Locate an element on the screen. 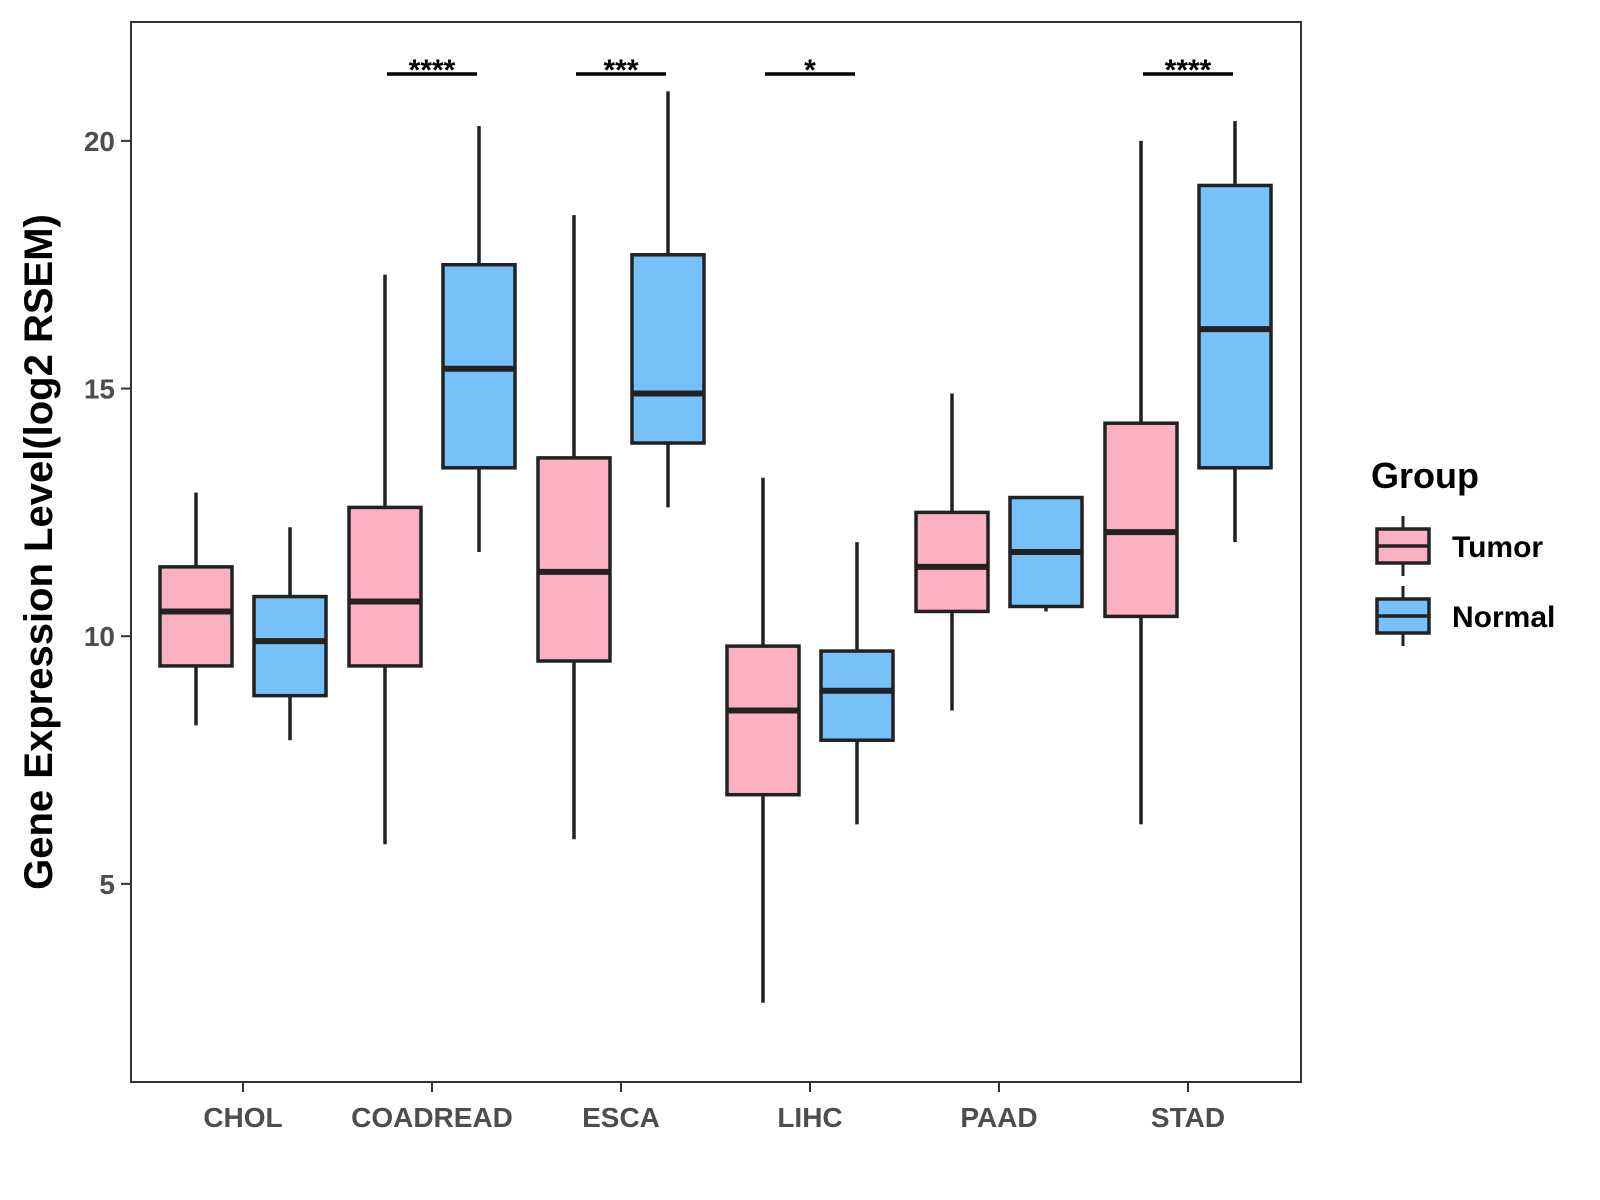  y-axis-title: Gene Expression Level(log2 RSEM) is located at coordinates (39, 552).